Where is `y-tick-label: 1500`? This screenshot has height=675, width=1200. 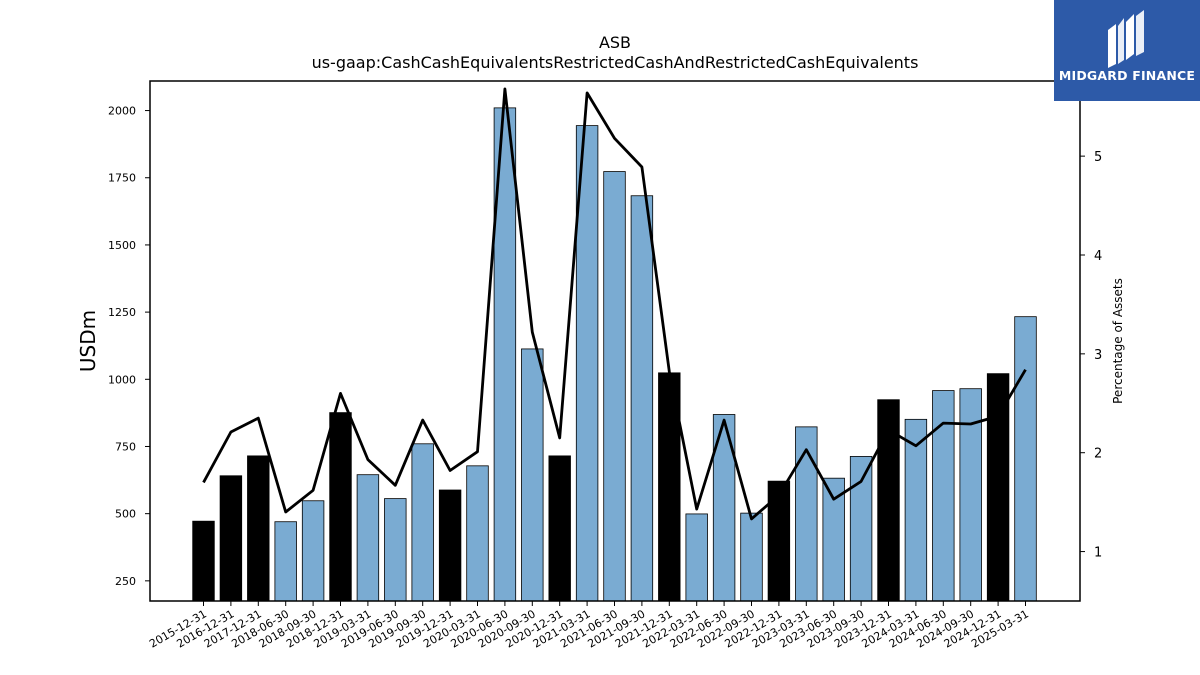
y-tick-label: 1500 is located at coordinates (122, 245).